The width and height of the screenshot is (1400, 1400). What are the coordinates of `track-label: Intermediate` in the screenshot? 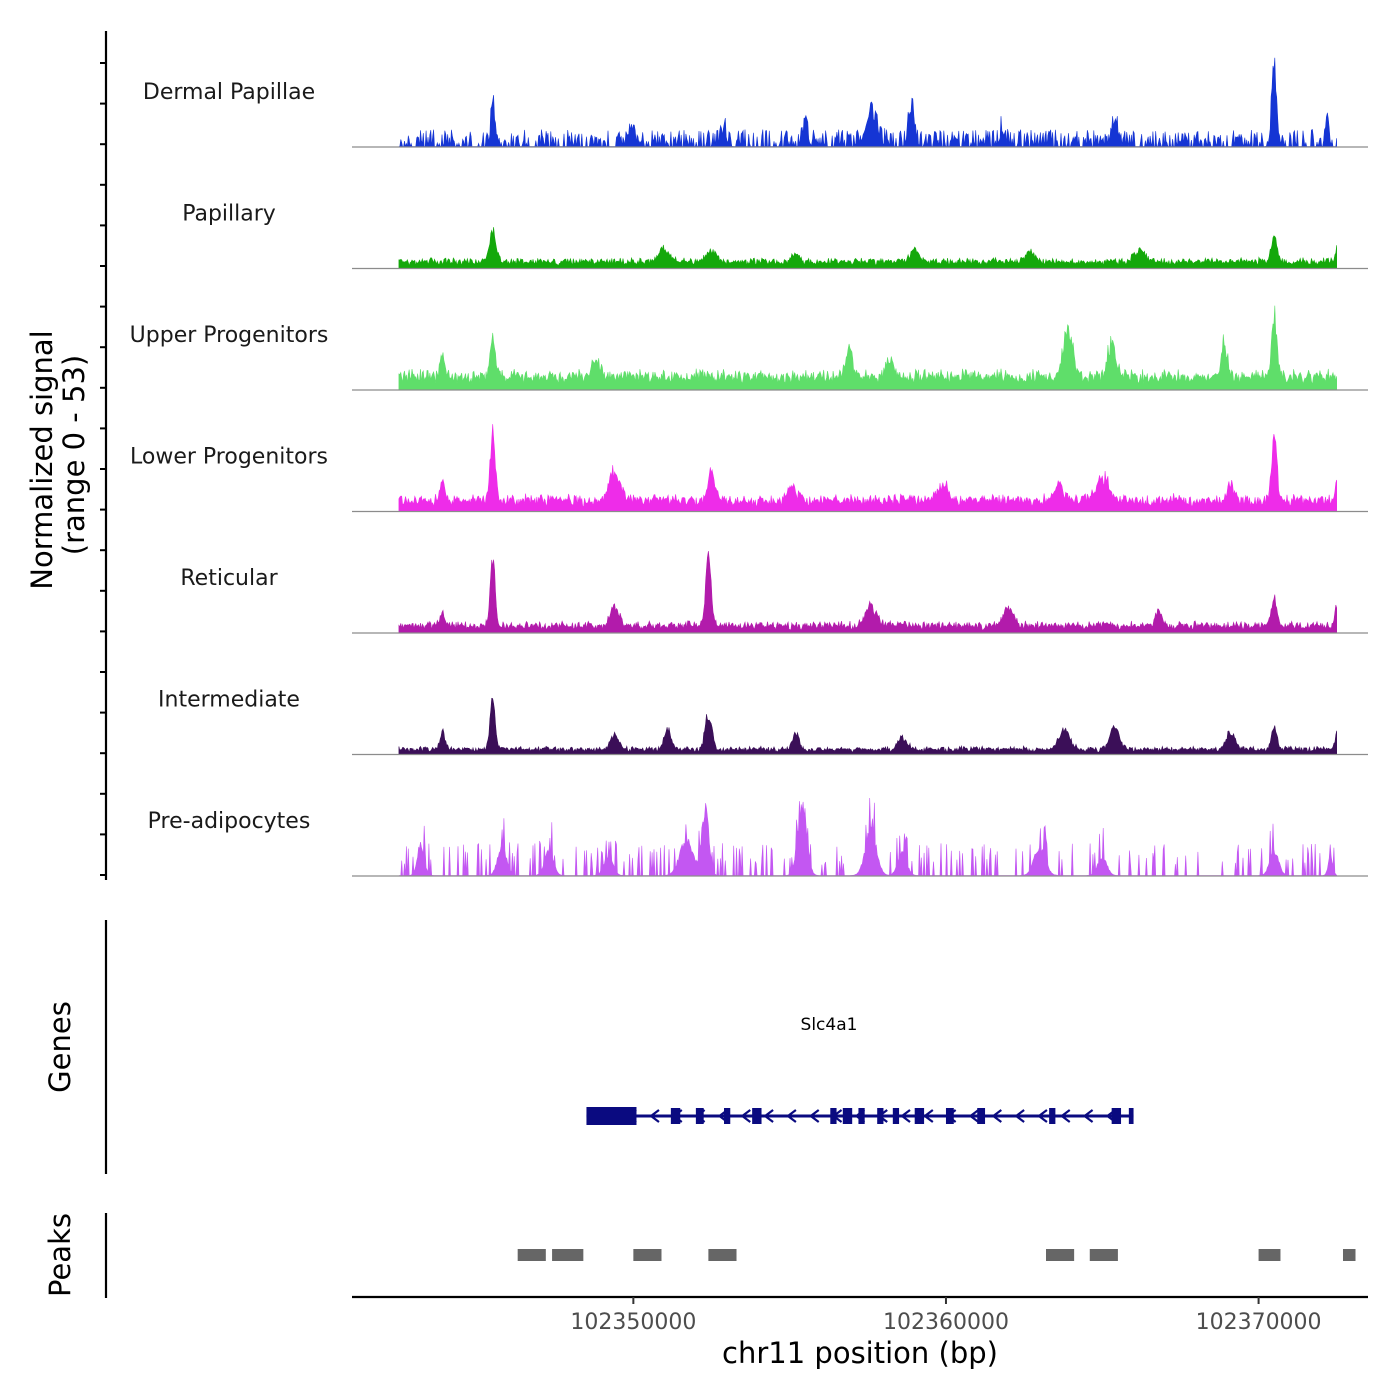 It's located at (229, 700).